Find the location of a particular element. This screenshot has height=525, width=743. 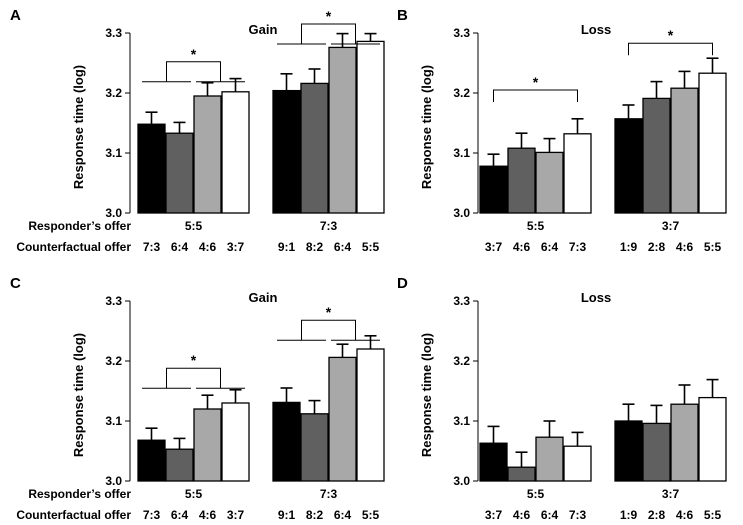

row-label-counterfactual-top: Counterfactual offer is located at coordinates (73, 247).